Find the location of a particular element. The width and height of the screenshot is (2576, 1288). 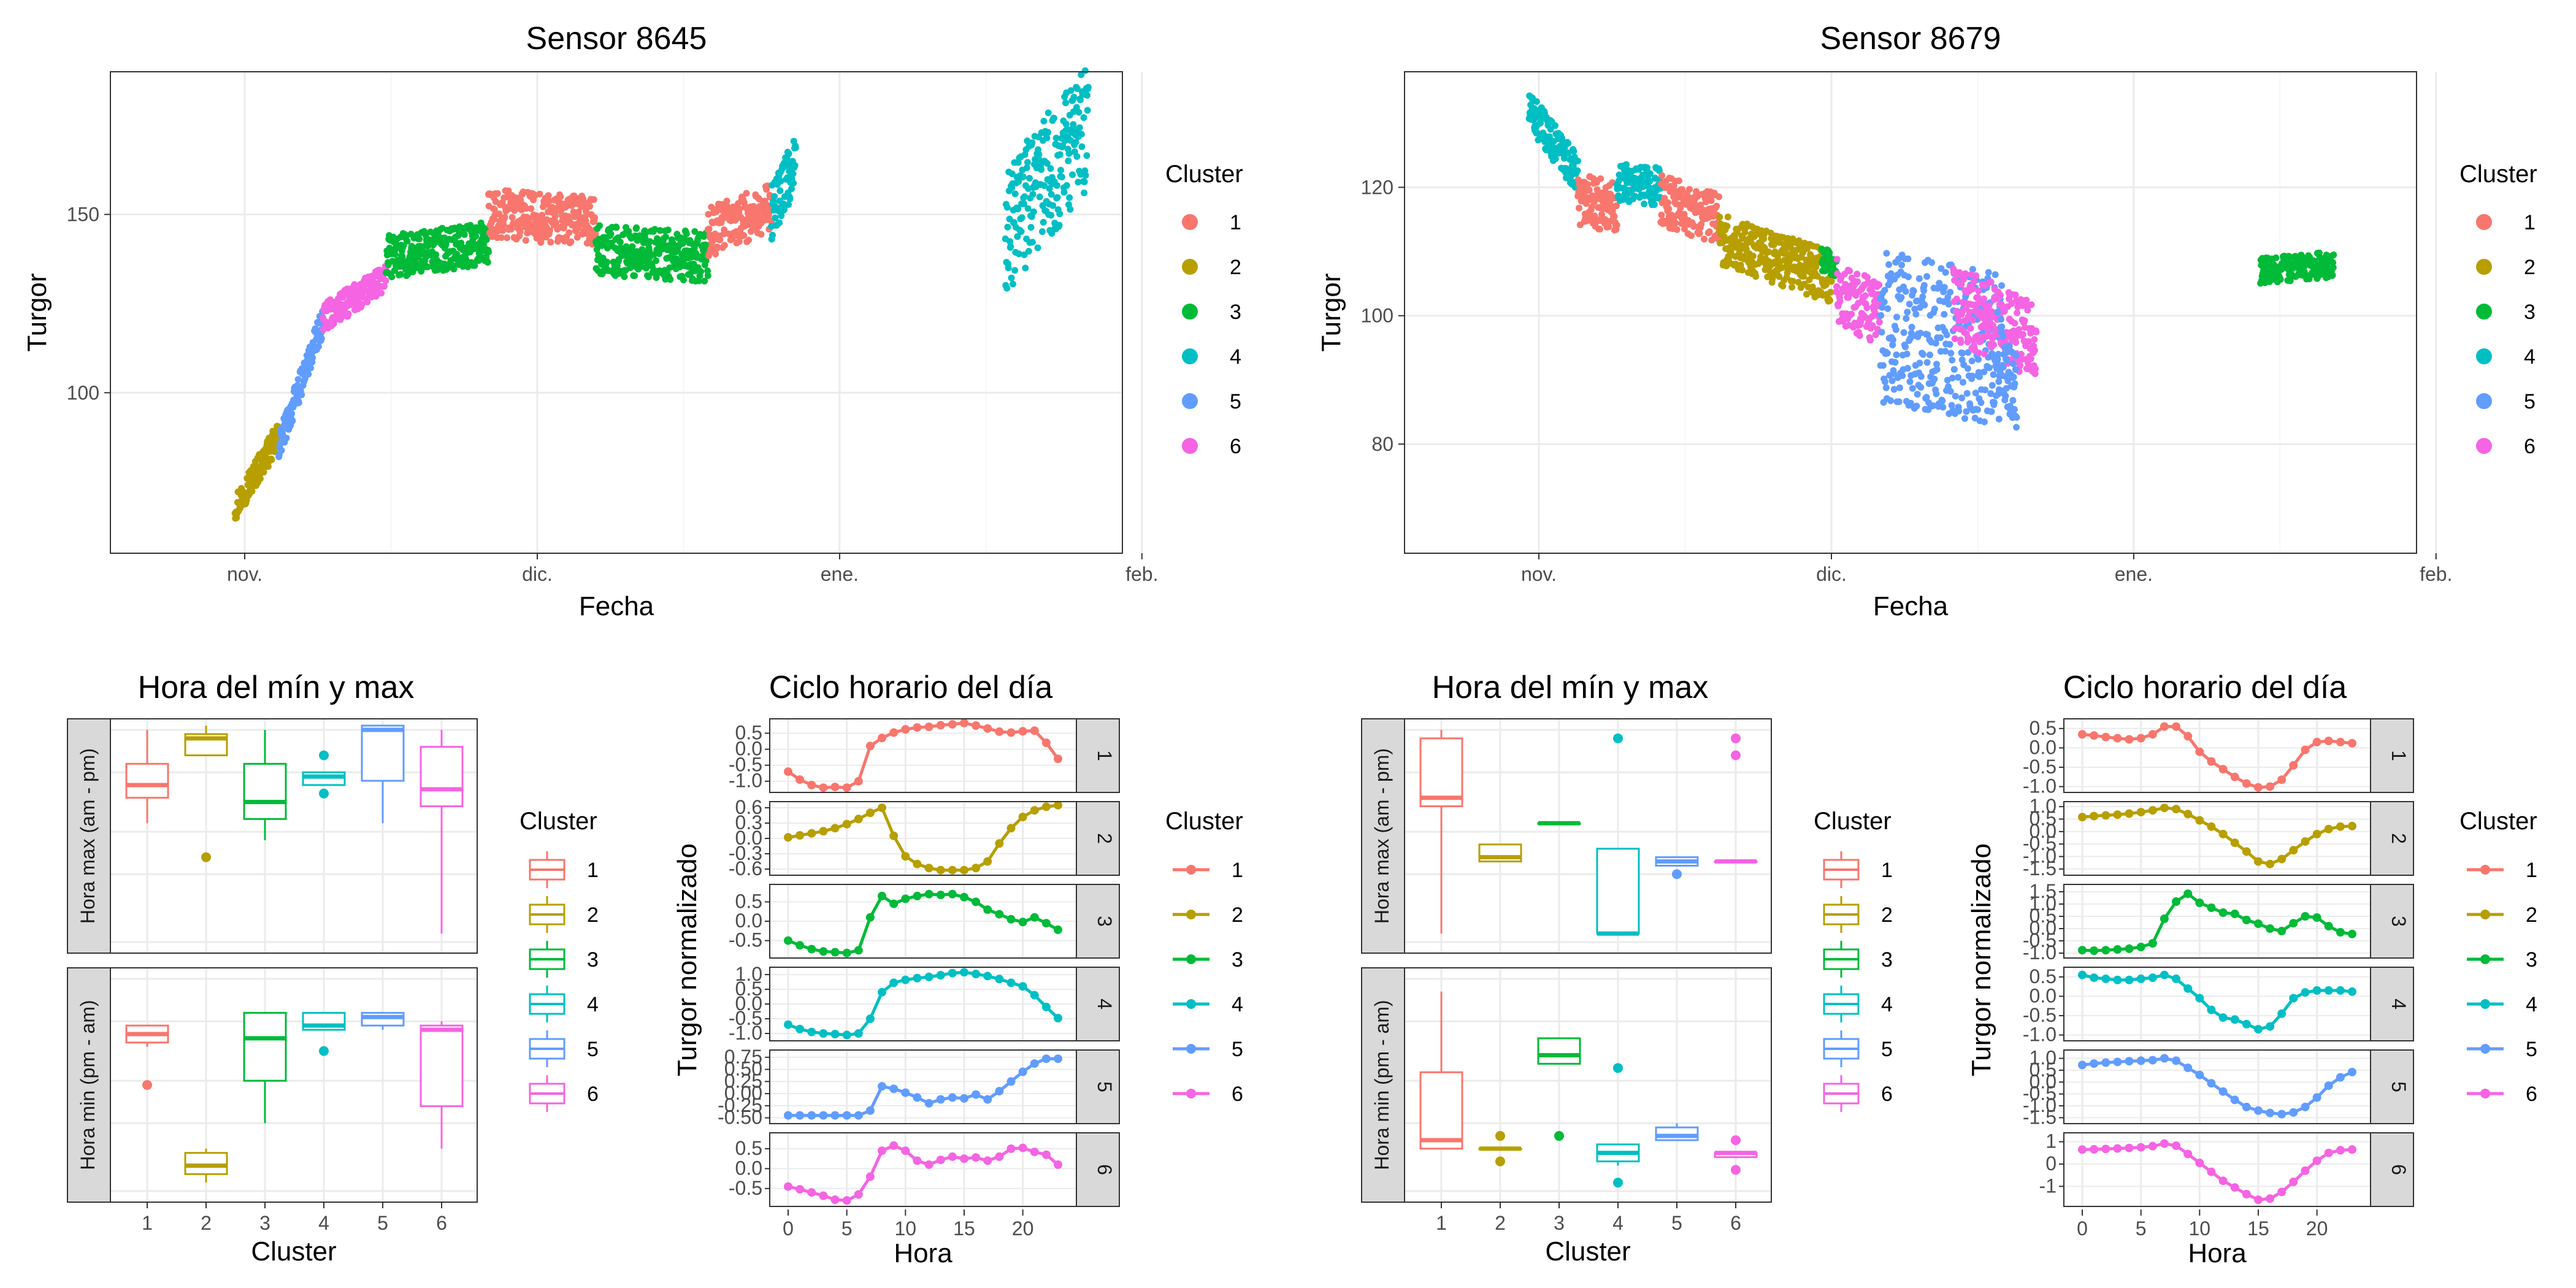

box-outlier is located at coordinates (1500, 1136).